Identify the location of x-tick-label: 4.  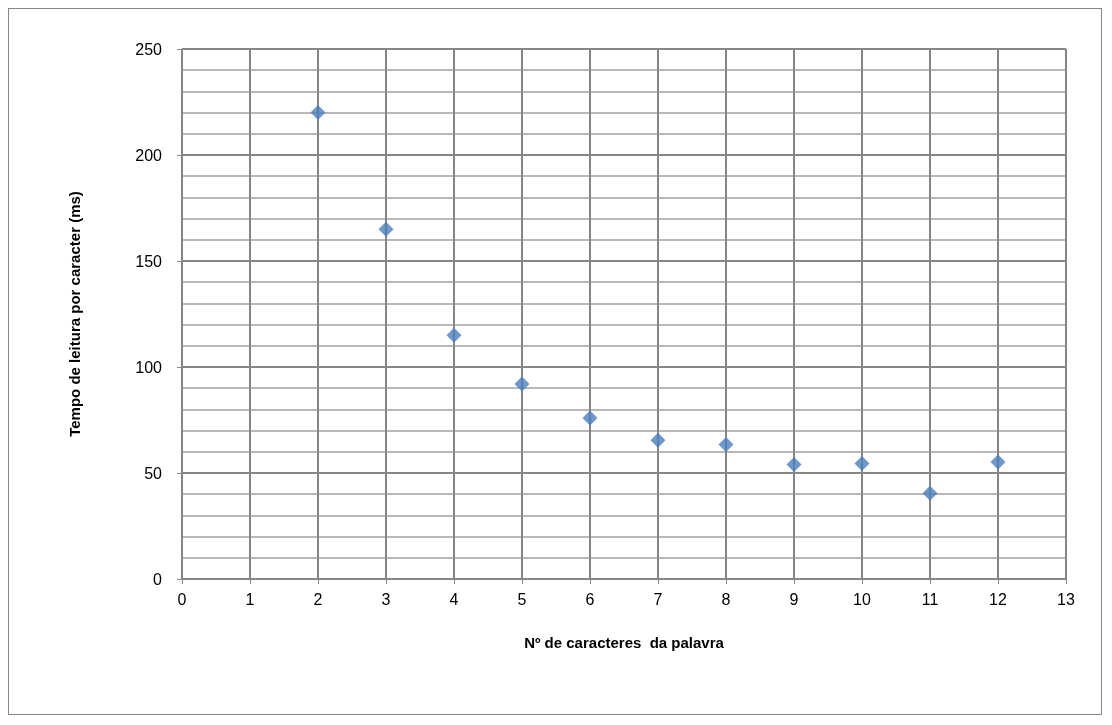
(454, 599).